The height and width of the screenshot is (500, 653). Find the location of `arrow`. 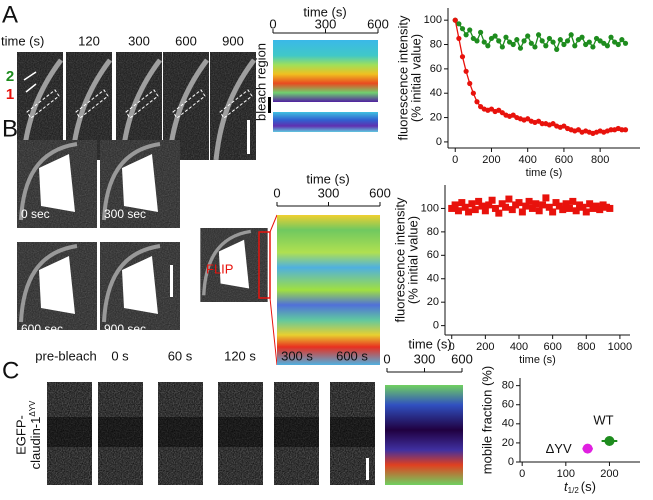

arrow is located at coordinates (30, 82).